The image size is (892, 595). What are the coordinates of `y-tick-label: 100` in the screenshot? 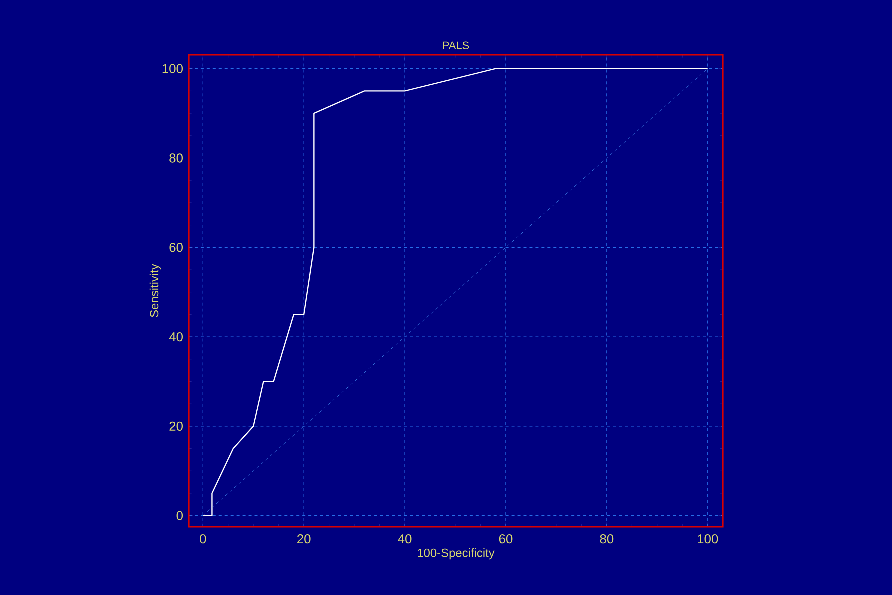 It's located at (172, 69).